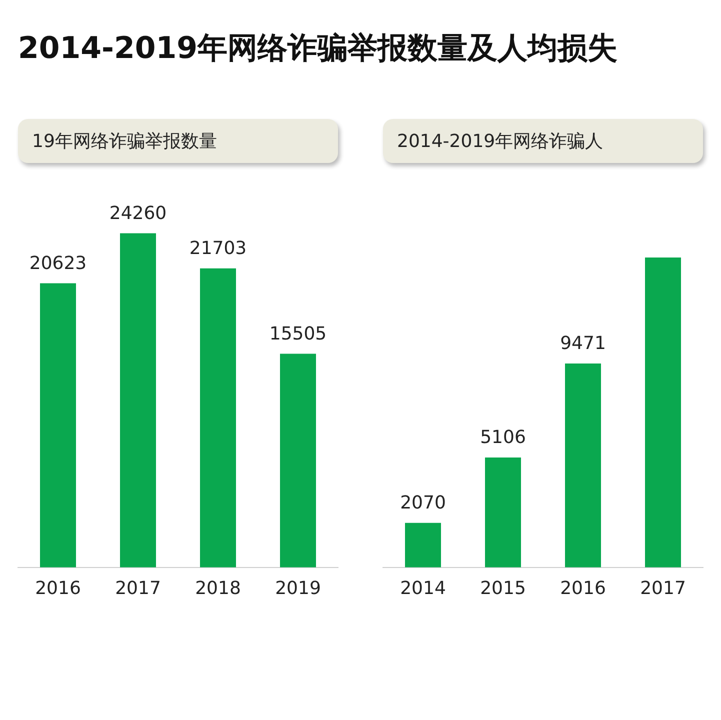 This screenshot has height=720, width=721. What do you see at coordinates (178, 141) in the screenshot?
I see `chart-subtitle: 19年网络诈骗举报数量` at bounding box center [178, 141].